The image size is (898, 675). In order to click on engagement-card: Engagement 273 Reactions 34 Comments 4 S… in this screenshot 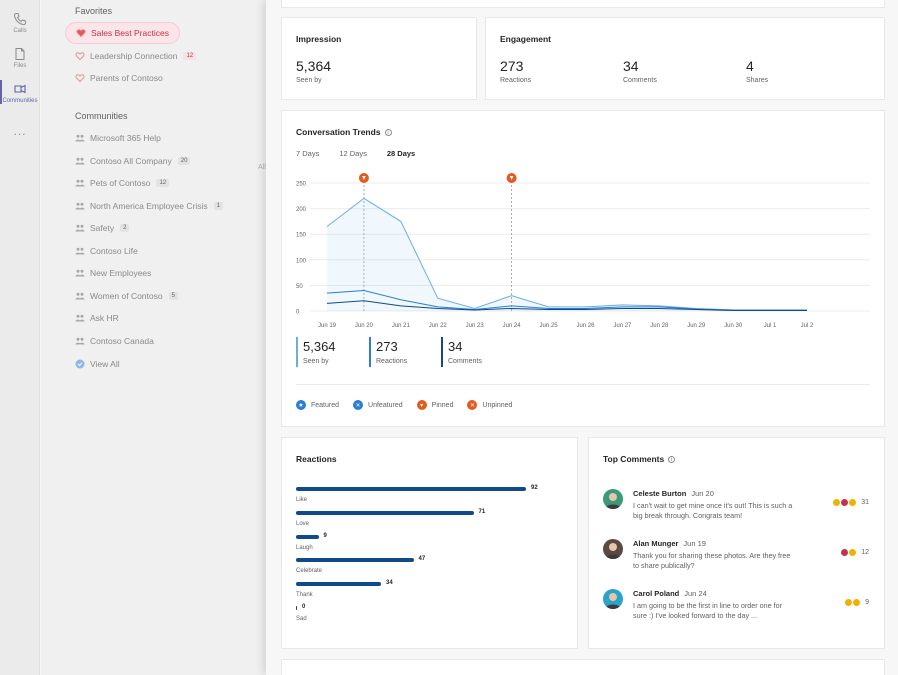, I will do `click(685, 58)`.